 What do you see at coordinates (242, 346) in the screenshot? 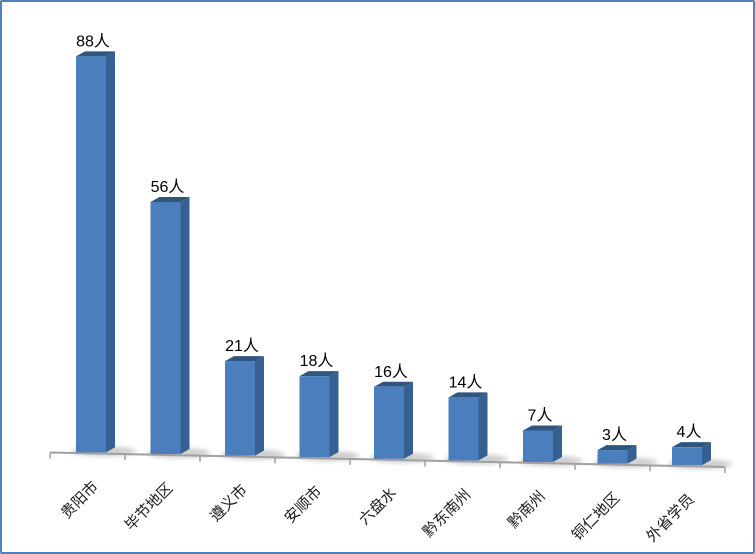
I see `bar-value-label: 21人` at bounding box center [242, 346].